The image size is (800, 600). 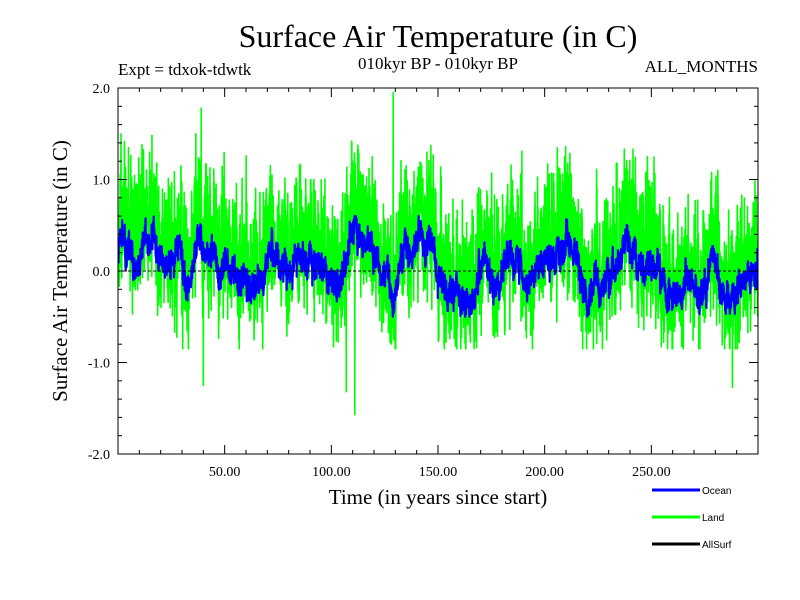 I want to click on legend-label-land: Land, so click(x=713, y=518).